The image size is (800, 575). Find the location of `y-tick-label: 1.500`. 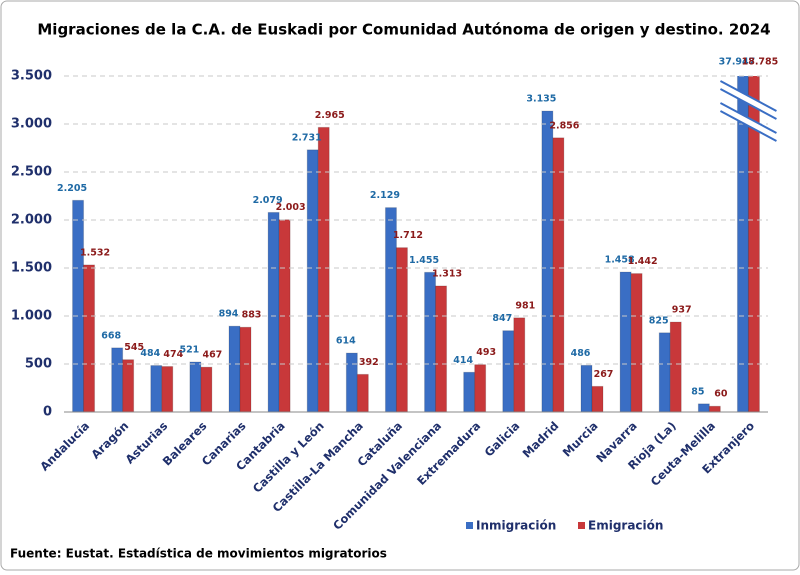

y-tick-label: 1.500 is located at coordinates (31, 268).